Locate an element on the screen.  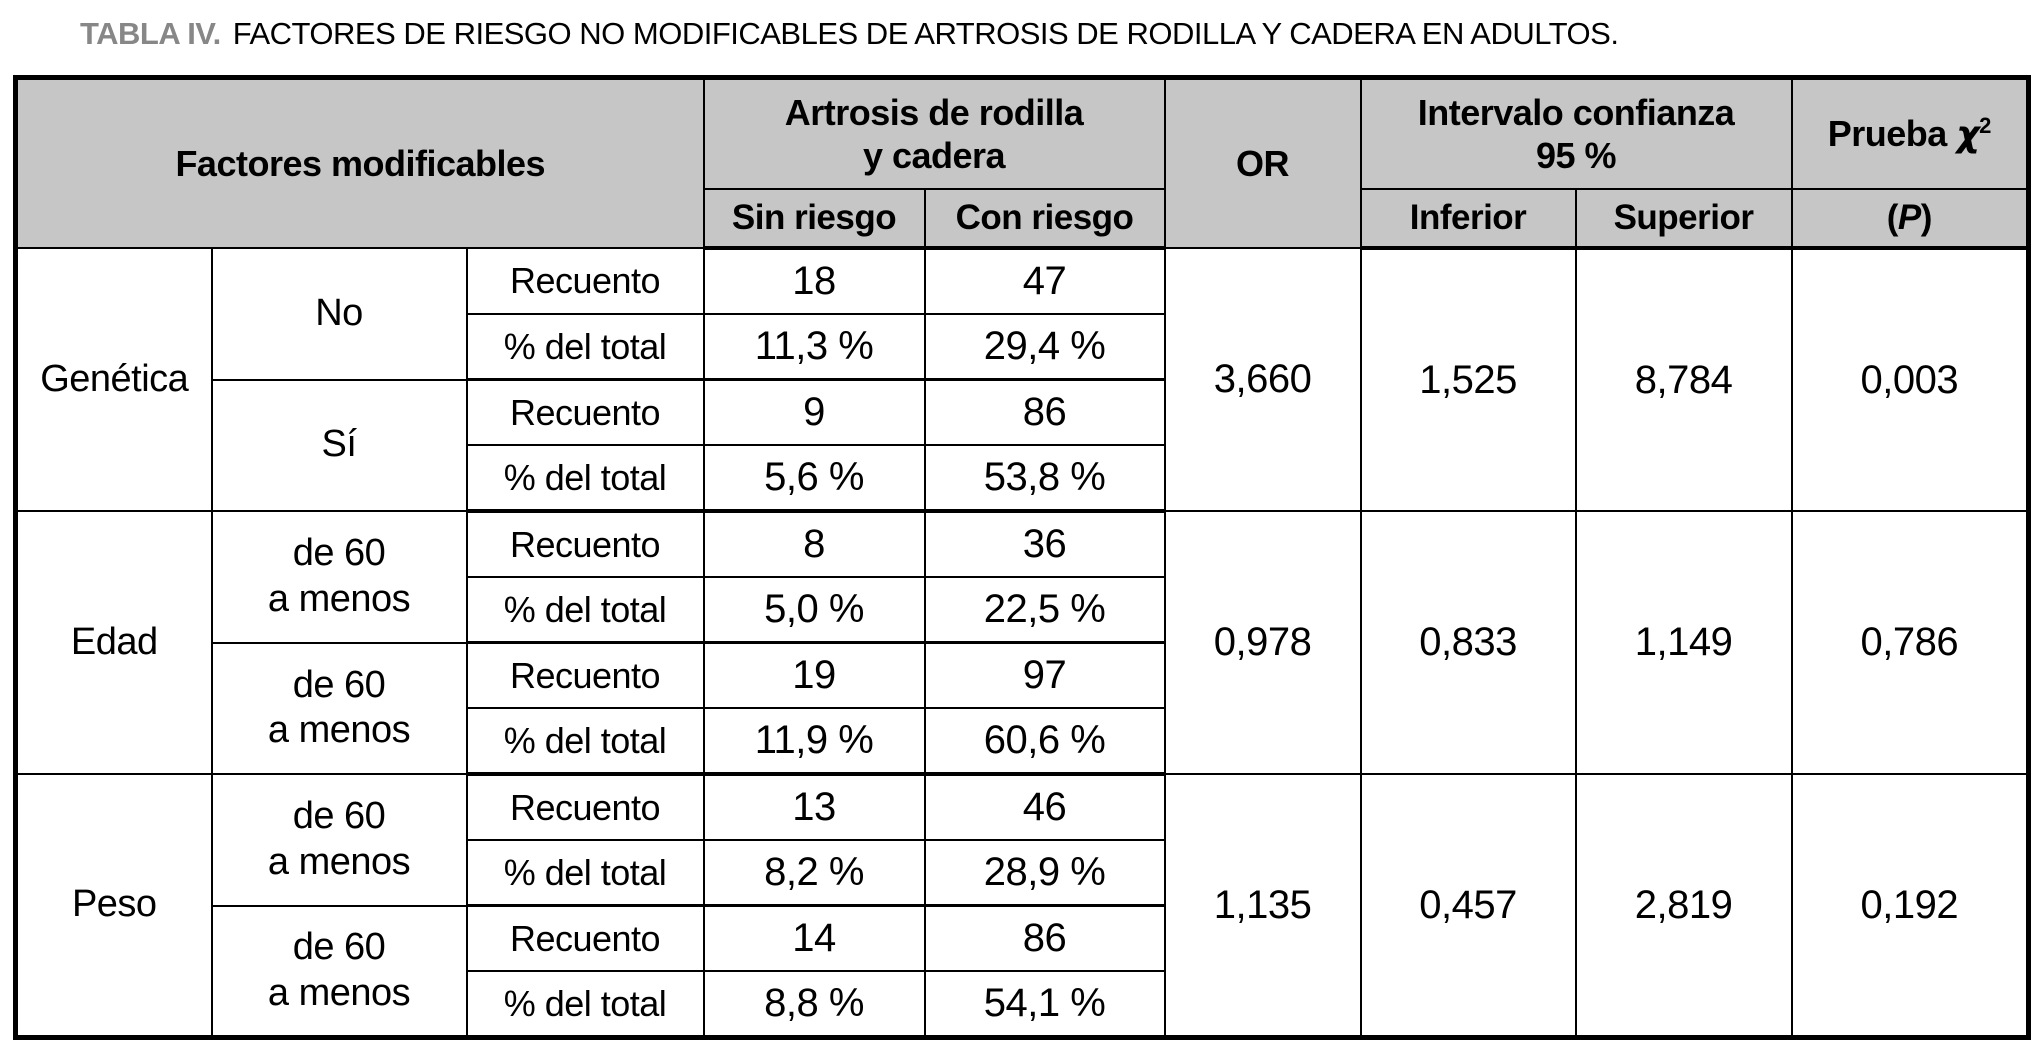
value-cell: 54,1 % is located at coordinates (1044, 1004).